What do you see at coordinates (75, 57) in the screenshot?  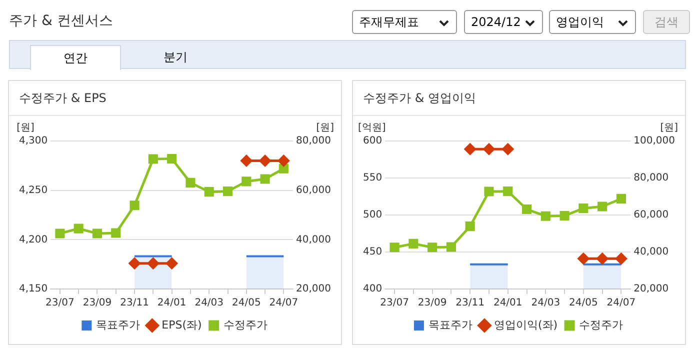 I see `text: 연간` at bounding box center [75, 57].